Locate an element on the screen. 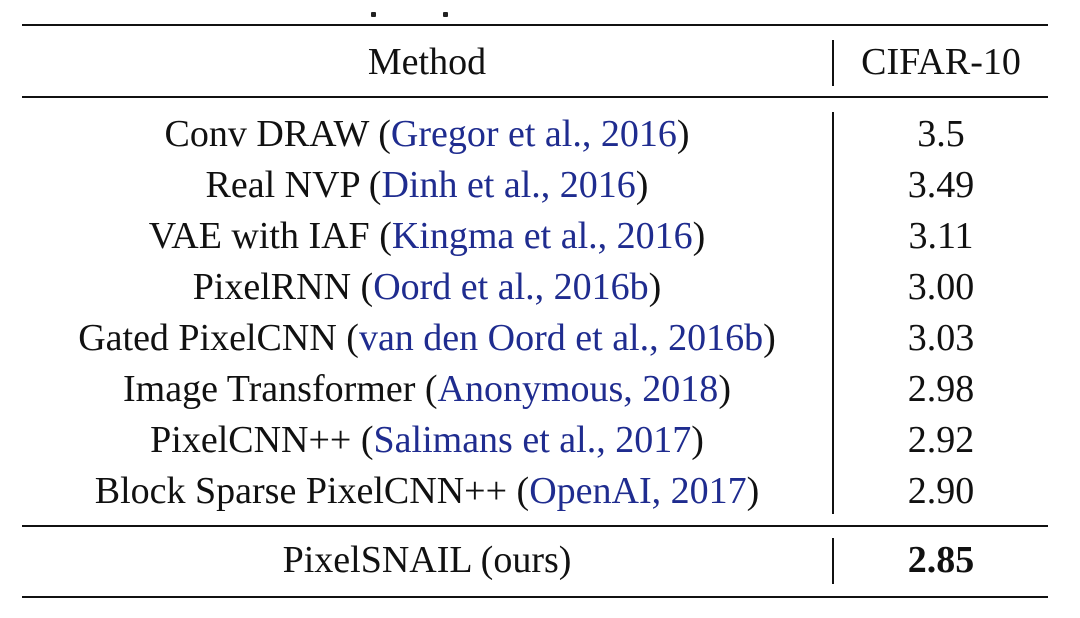 The width and height of the screenshot is (1080, 618). header-rule is located at coordinates (535, 97).